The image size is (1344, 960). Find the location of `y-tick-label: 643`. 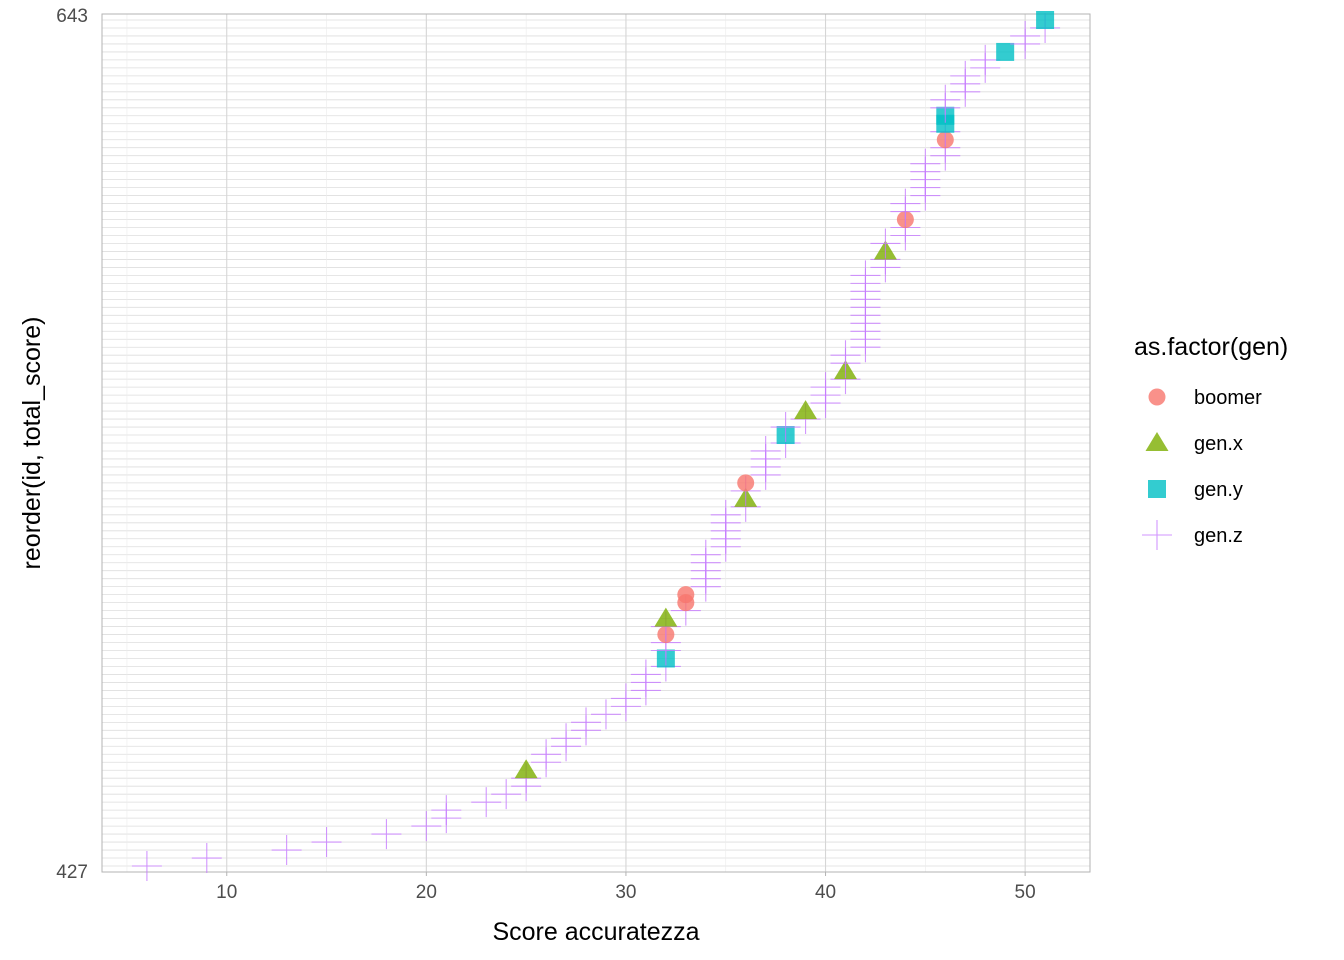

y-tick-label: 643 is located at coordinates (72, 16).